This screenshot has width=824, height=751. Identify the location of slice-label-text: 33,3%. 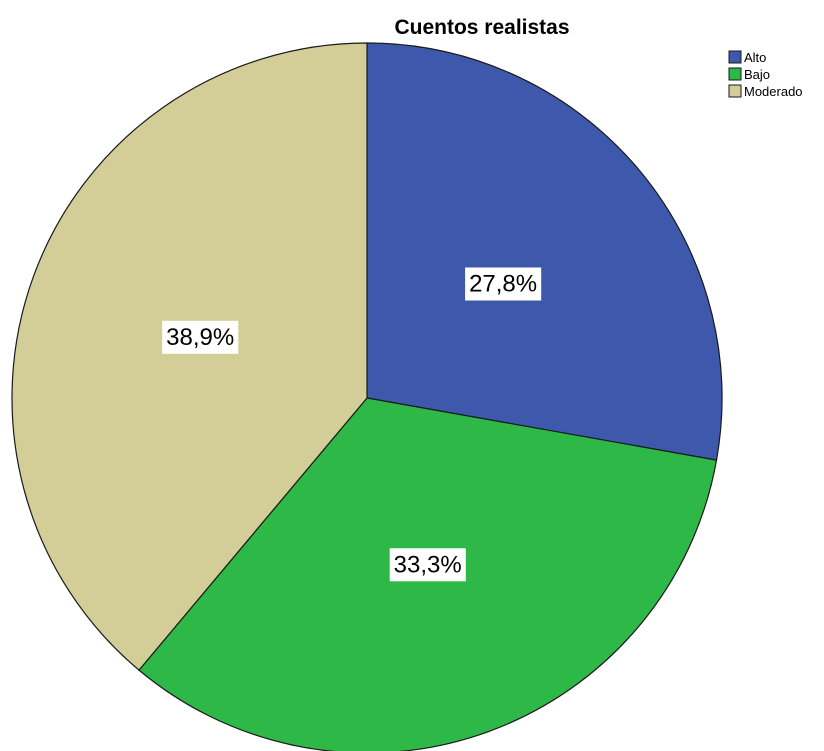
(428, 564).